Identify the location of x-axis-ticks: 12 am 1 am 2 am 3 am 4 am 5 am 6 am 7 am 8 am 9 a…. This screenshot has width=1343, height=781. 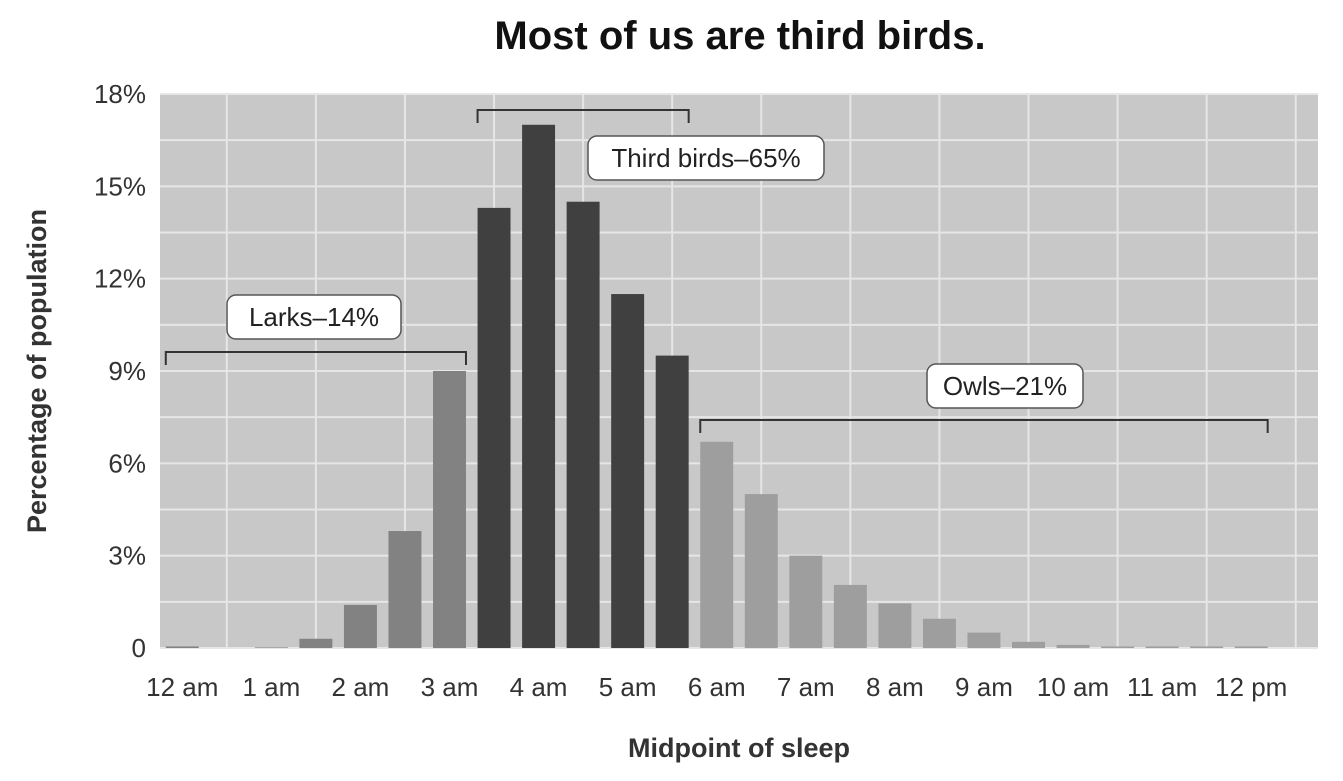
(716, 687).